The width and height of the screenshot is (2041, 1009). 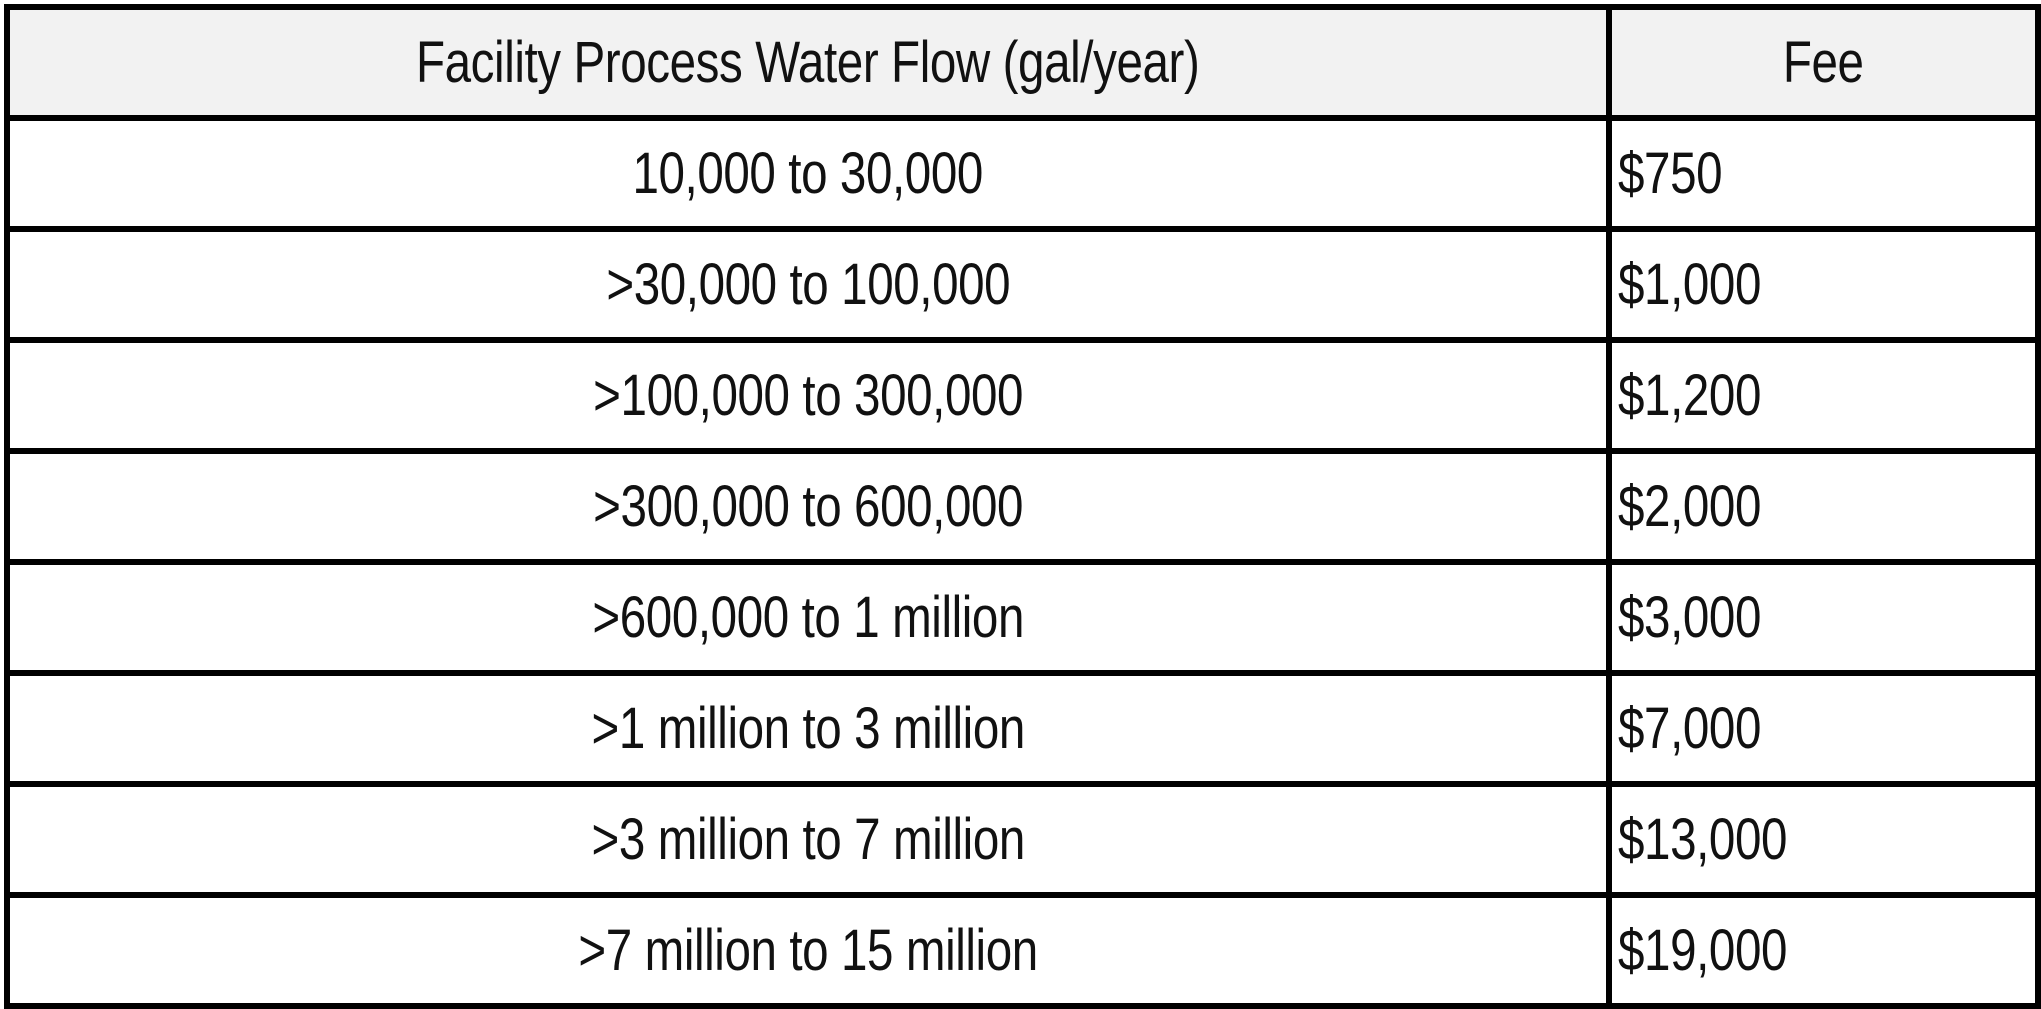 I want to click on fee-cell: $7,000, so click(x=1823, y=728).